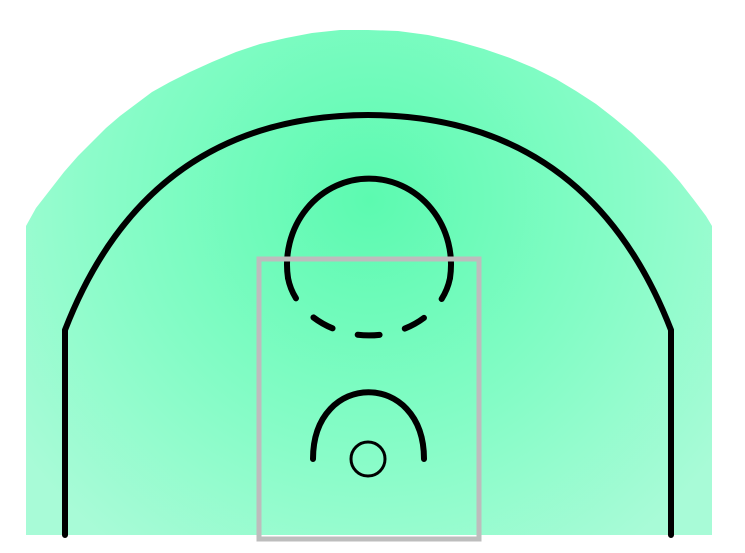 Image resolution: width=745 pixels, height=553 pixels. What do you see at coordinates (368, 425) in the screenshot?
I see `restricted-area-arc` at bounding box center [368, 425].